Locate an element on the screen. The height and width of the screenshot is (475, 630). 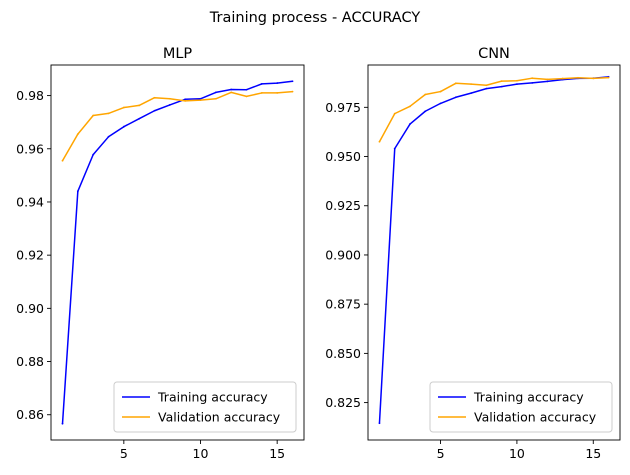
cnn-y-tick-label: 0.975 is located at coordinates (343, 107).